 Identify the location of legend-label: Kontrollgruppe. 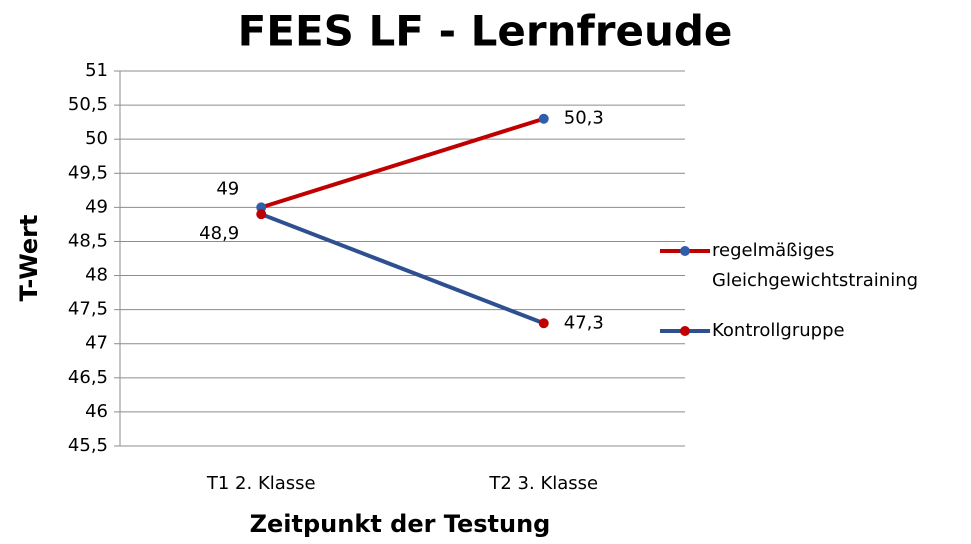
(778, 330).